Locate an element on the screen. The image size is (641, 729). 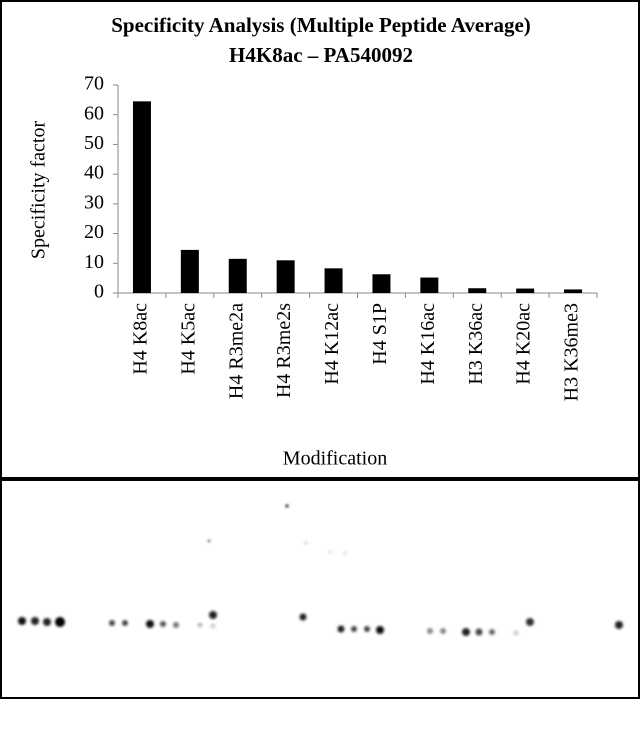
x-tick-label: H4 R3me2s is located at coordinates (284, 350).